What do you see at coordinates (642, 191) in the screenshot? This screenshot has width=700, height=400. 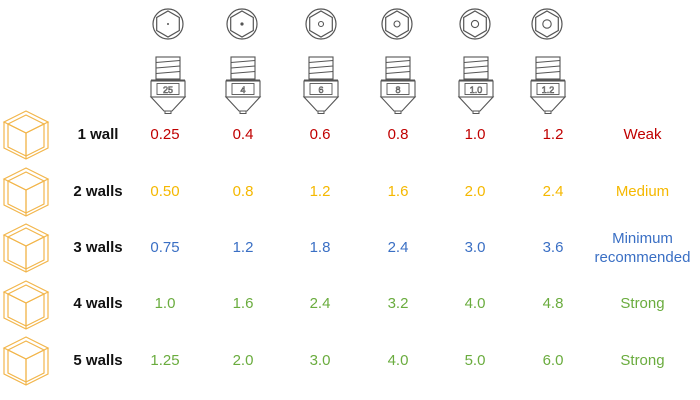 I see `strength-label: Medium` at bounding box center [642, 191].